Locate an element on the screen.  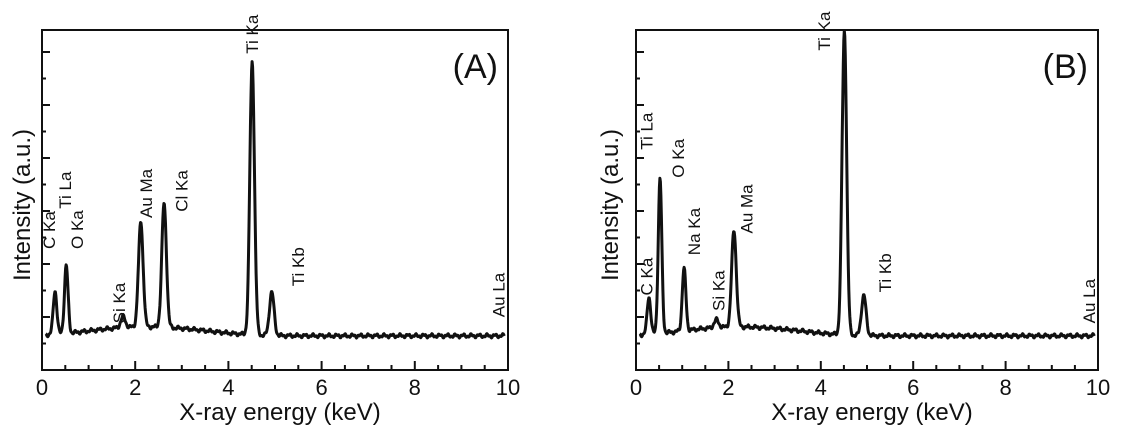
panel-label: (B) is located at coordinates (1065, 67).